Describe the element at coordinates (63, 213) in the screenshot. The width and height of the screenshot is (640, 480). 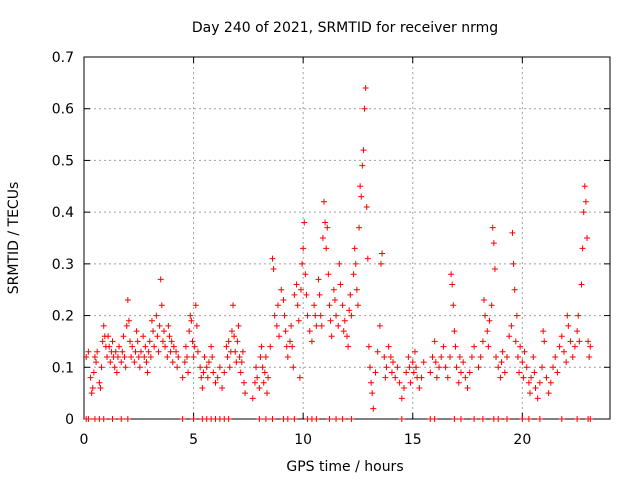
I see `y-tick-label: 0.4` at that location.